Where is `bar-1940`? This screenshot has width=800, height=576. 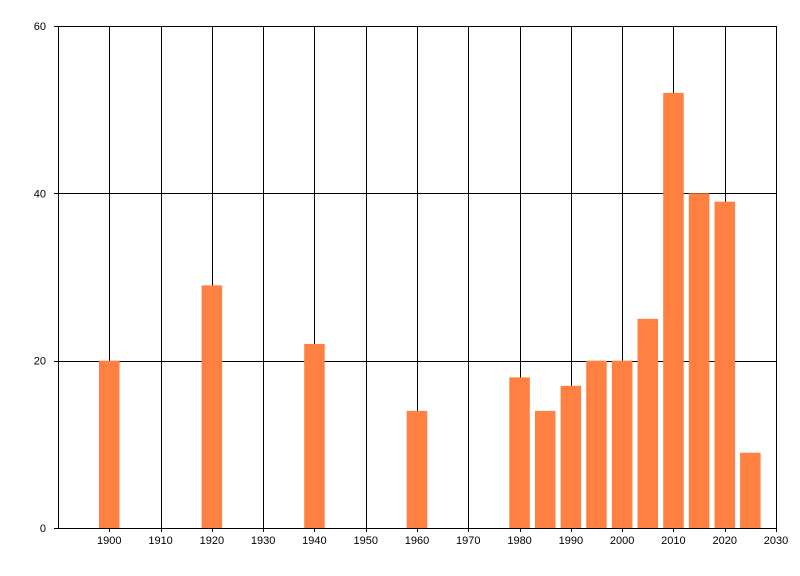 bar-1940 is located at coordinates (314, 435).